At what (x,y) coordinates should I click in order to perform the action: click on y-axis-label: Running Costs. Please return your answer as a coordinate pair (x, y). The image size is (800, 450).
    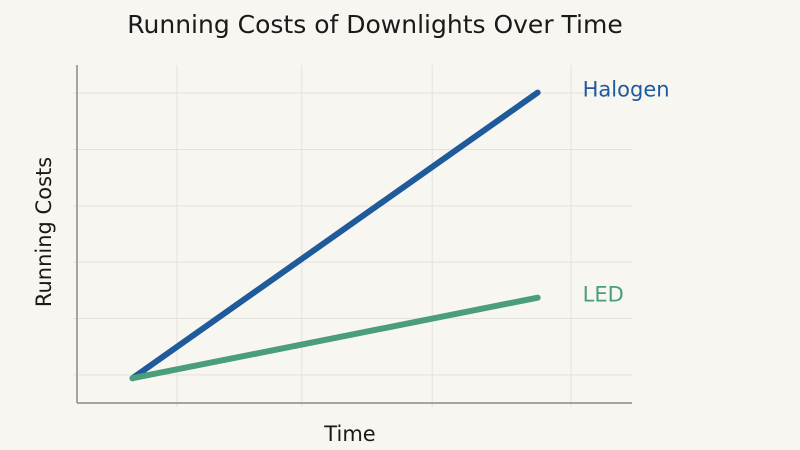
    Looking at the image, I should click on (44, 232).